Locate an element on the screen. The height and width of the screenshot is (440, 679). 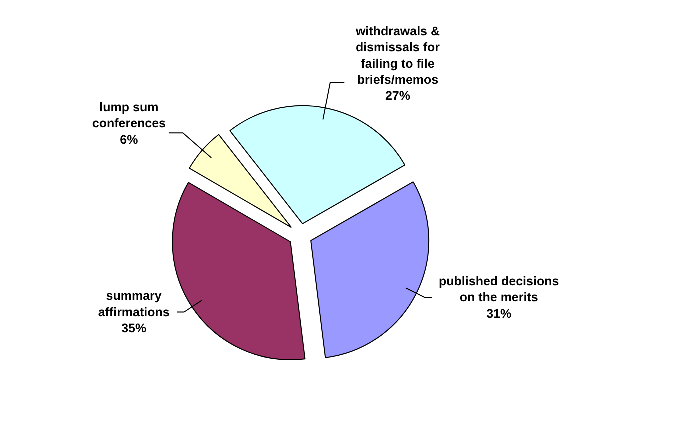
data-label: 6% is located at coordinates (129, 139).